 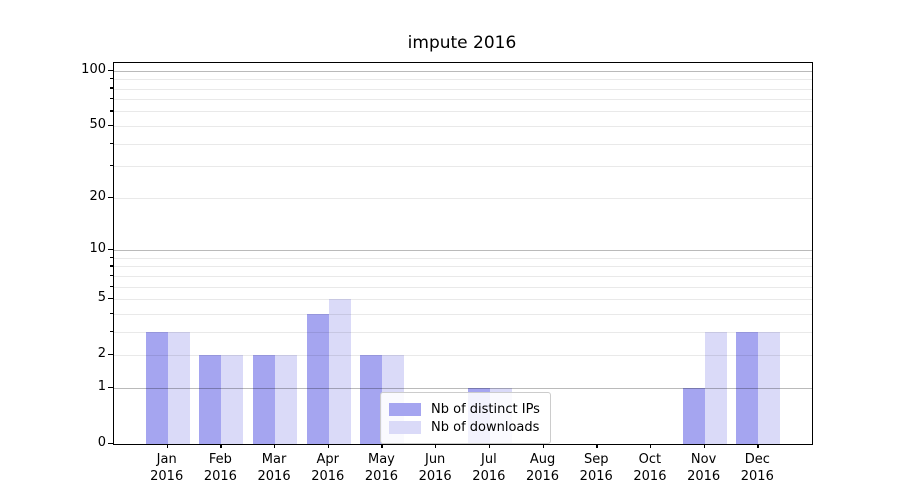 I want to click on bar-apr-distinct-ips, so click(x=317, y=378).